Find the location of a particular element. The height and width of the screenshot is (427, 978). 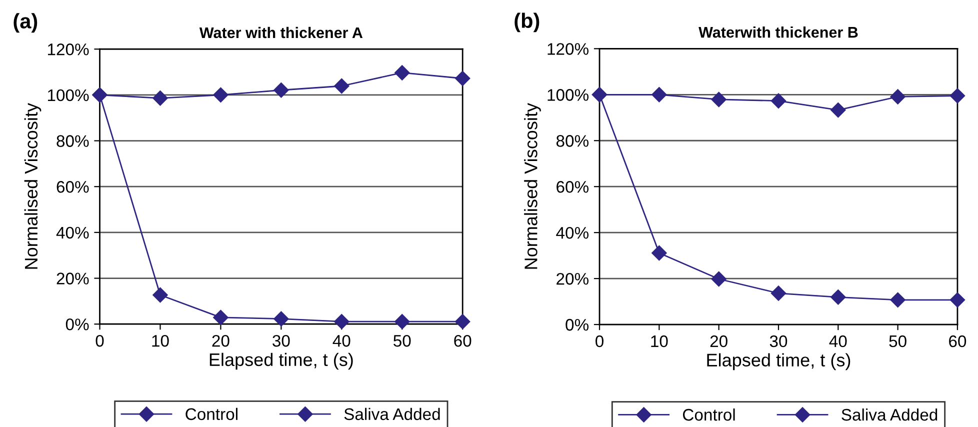

chart-title: Water with thickener A is located at coordinates (281, 32).